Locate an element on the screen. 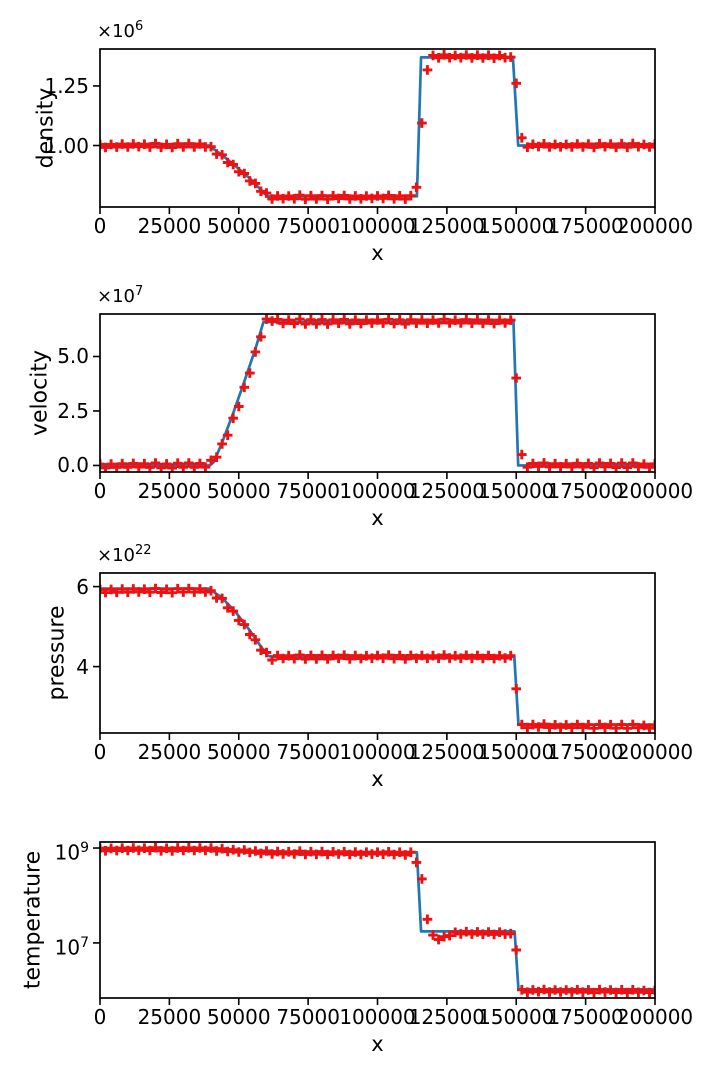 The image size is (720, 1080). axes-density is located at coordinates (374, 131).